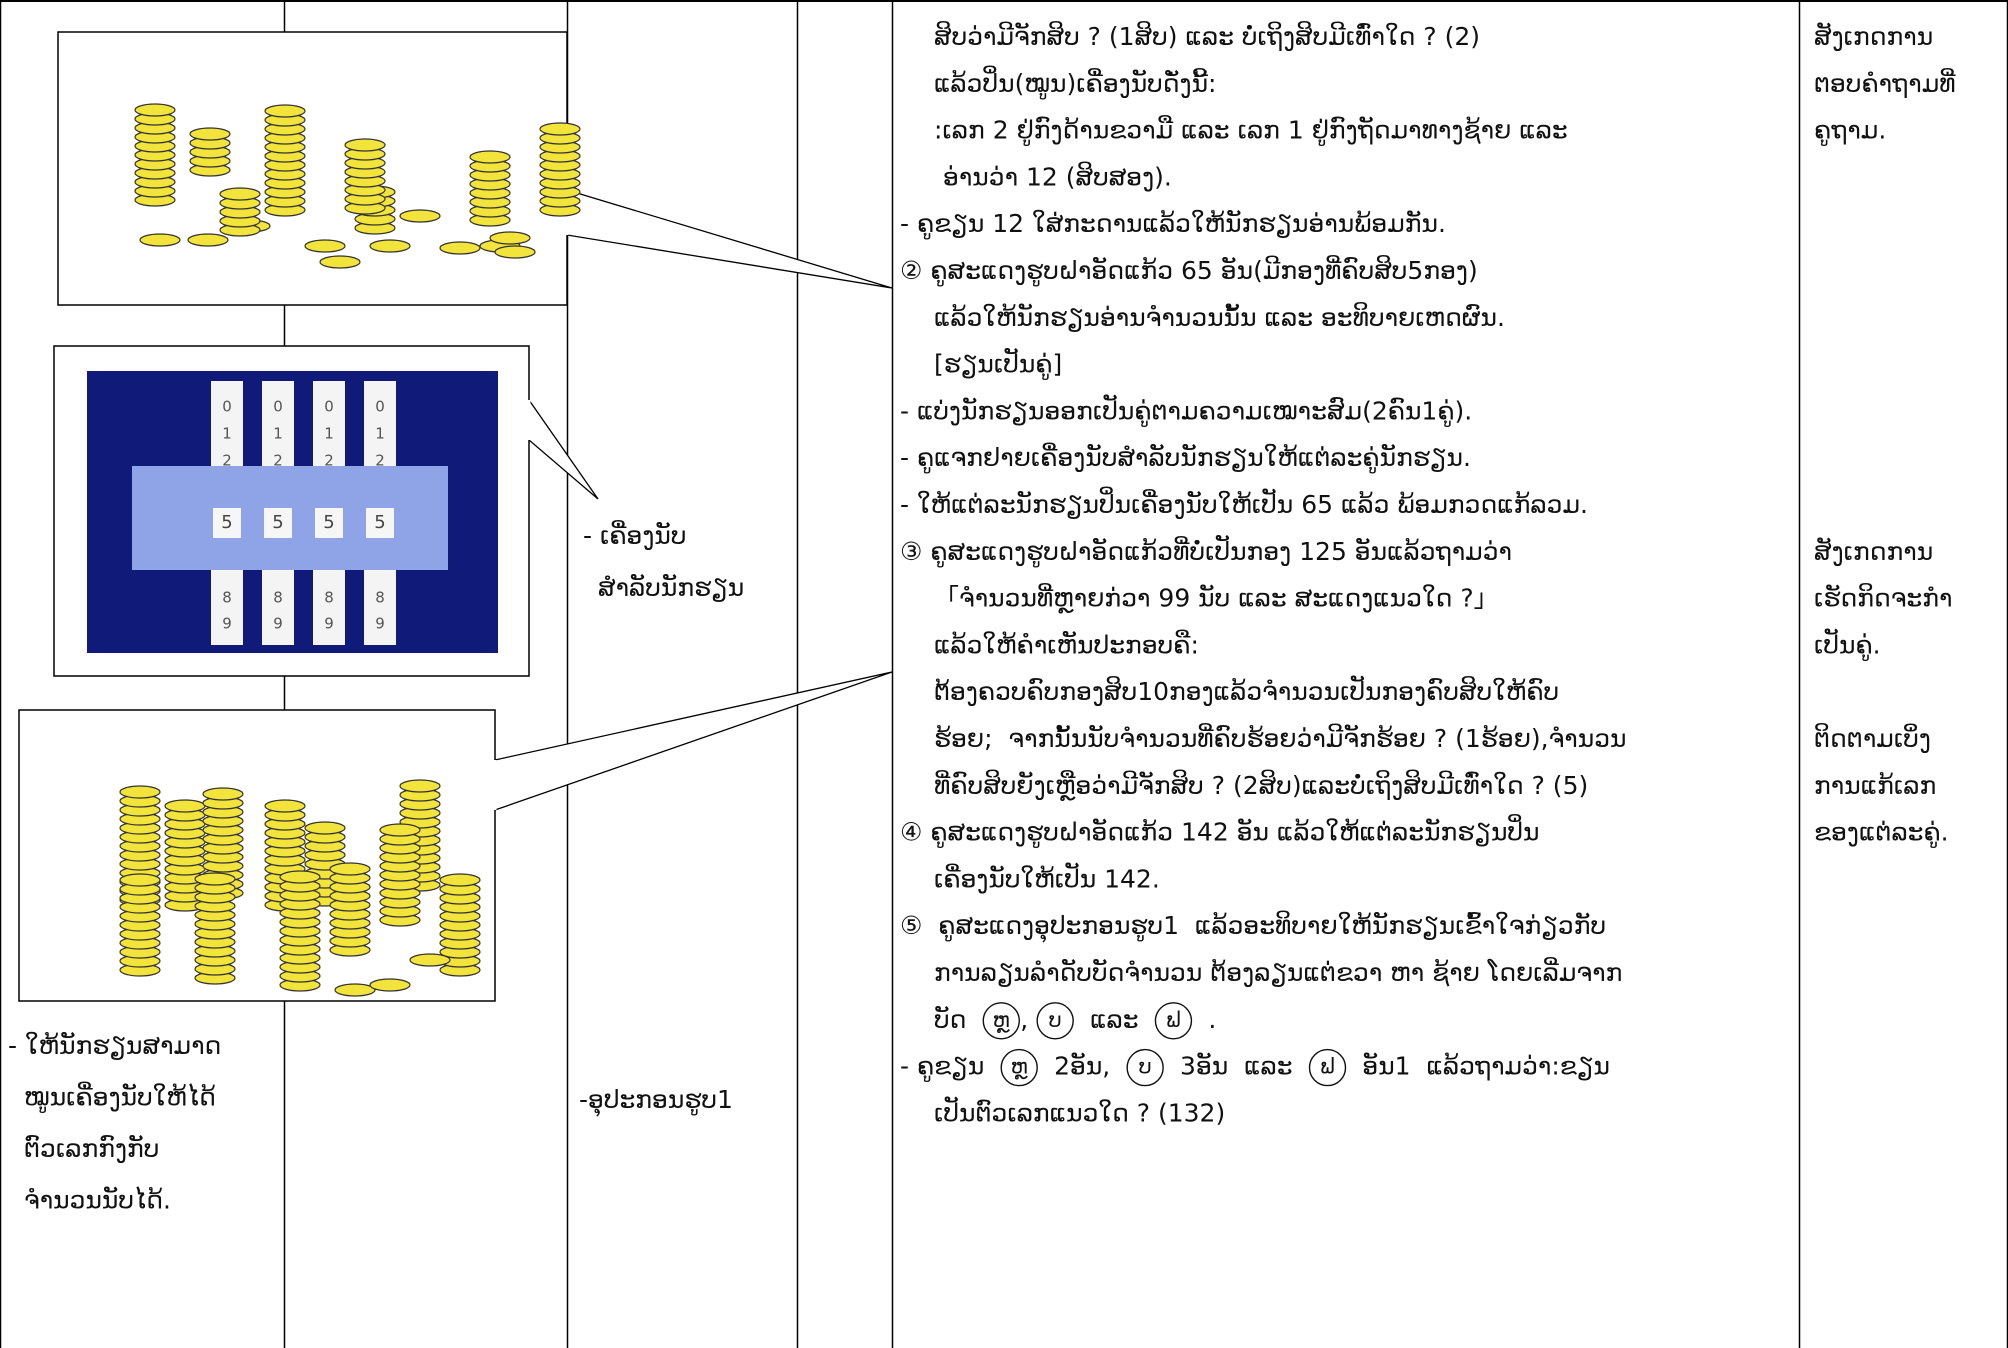 The height and width of the screenshot is (1348, 2008). What do you see at coordinates (1885, 83) in the screenshot?
I see `assessment-line: ຕອບຄຳຖາມທີ່` at bounding box center [1885, 83].